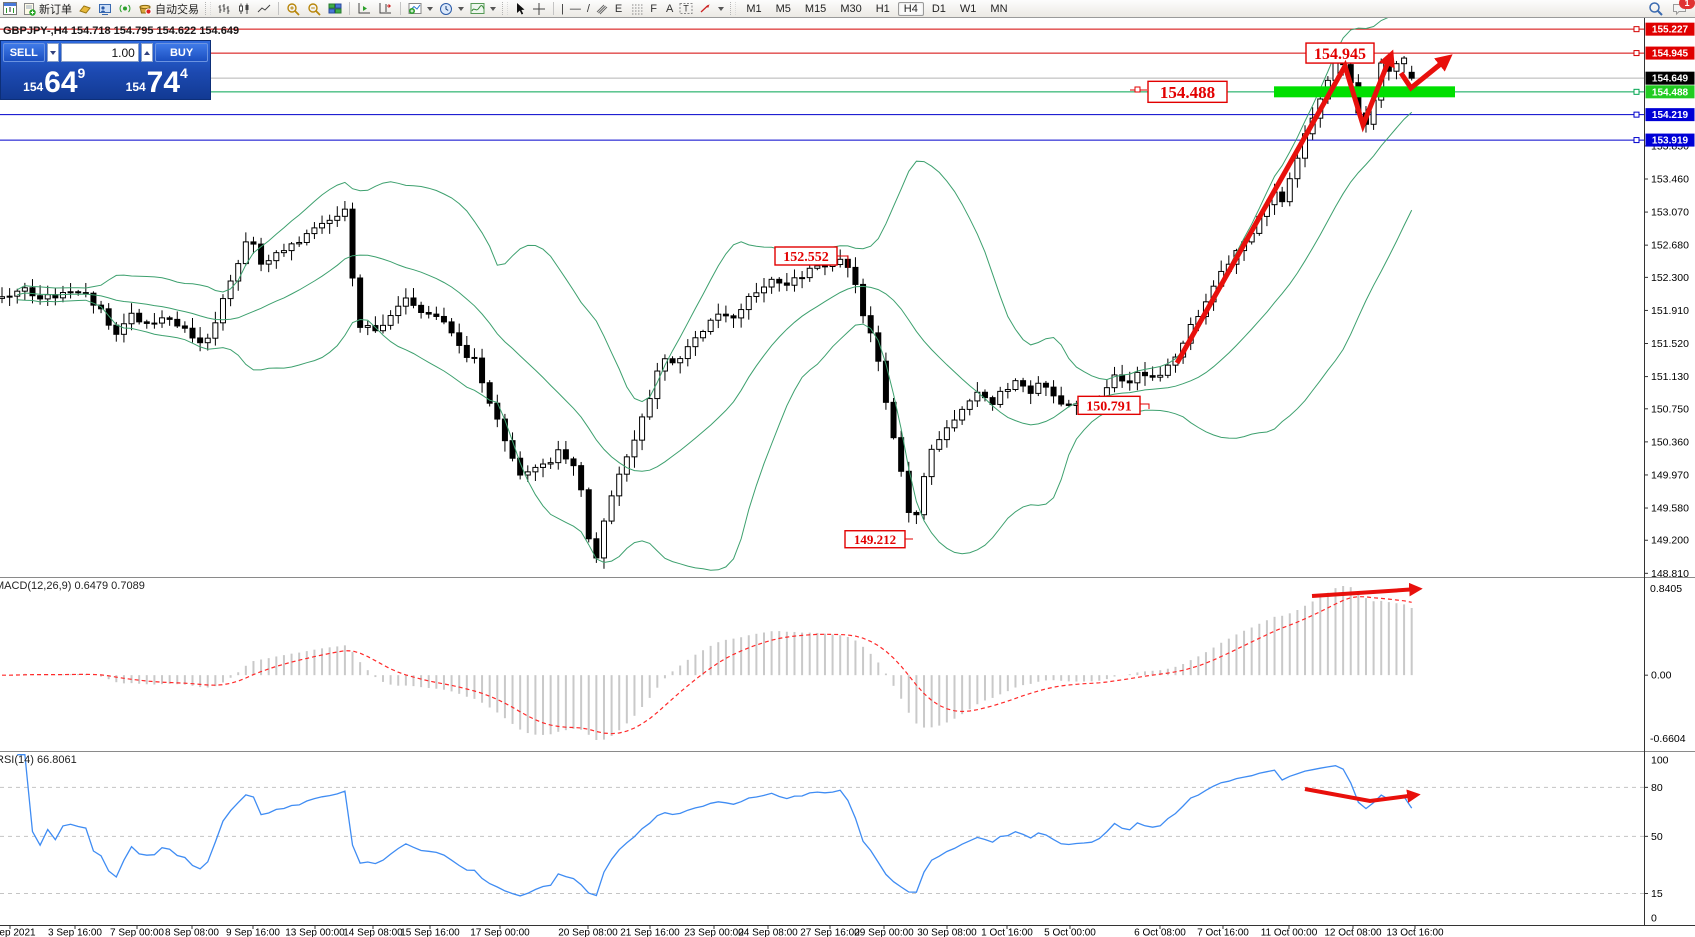  I want to click on price-level-lines, so click(822, 85).